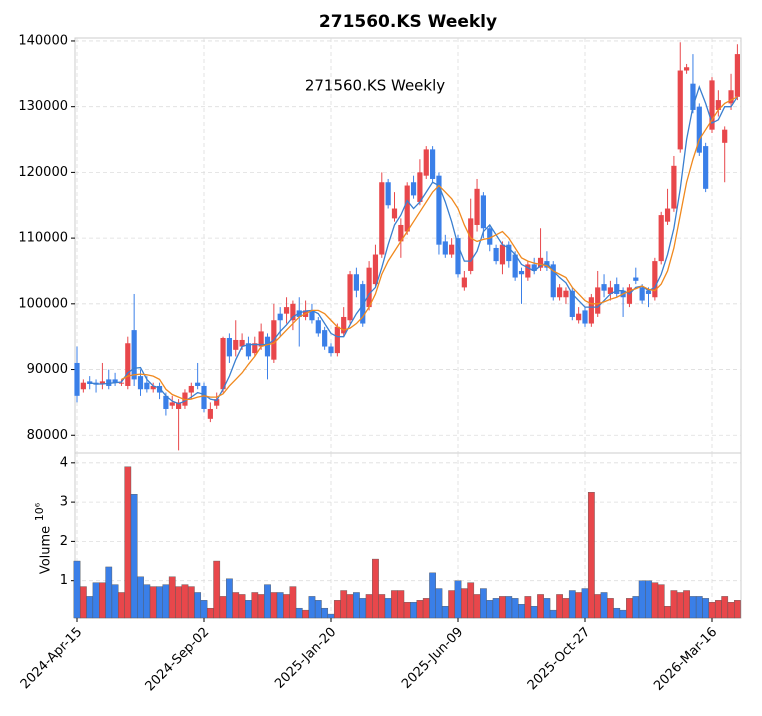  Describe the element at coordinates (47, 435) in the screenshot. I see `y-tick-label: 80000` at that location.